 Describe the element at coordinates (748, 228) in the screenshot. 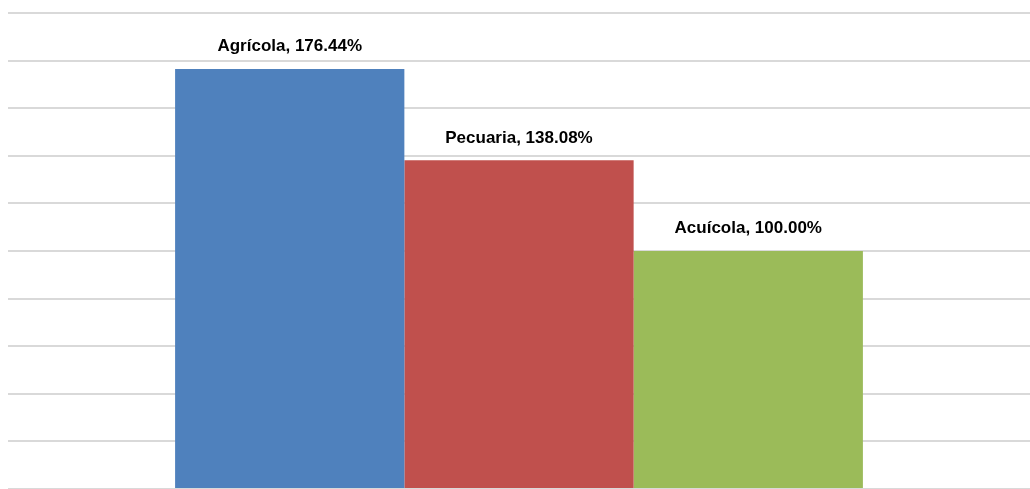

I see `data-label: Acuícola, 100.00%` at that location.